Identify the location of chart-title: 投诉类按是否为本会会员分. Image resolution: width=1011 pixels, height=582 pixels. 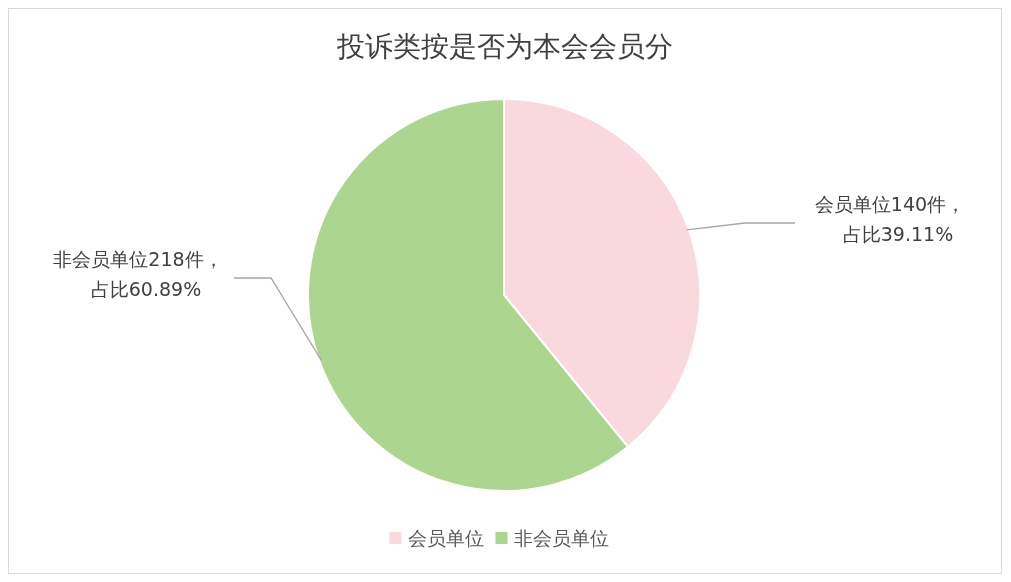
(504, 46).